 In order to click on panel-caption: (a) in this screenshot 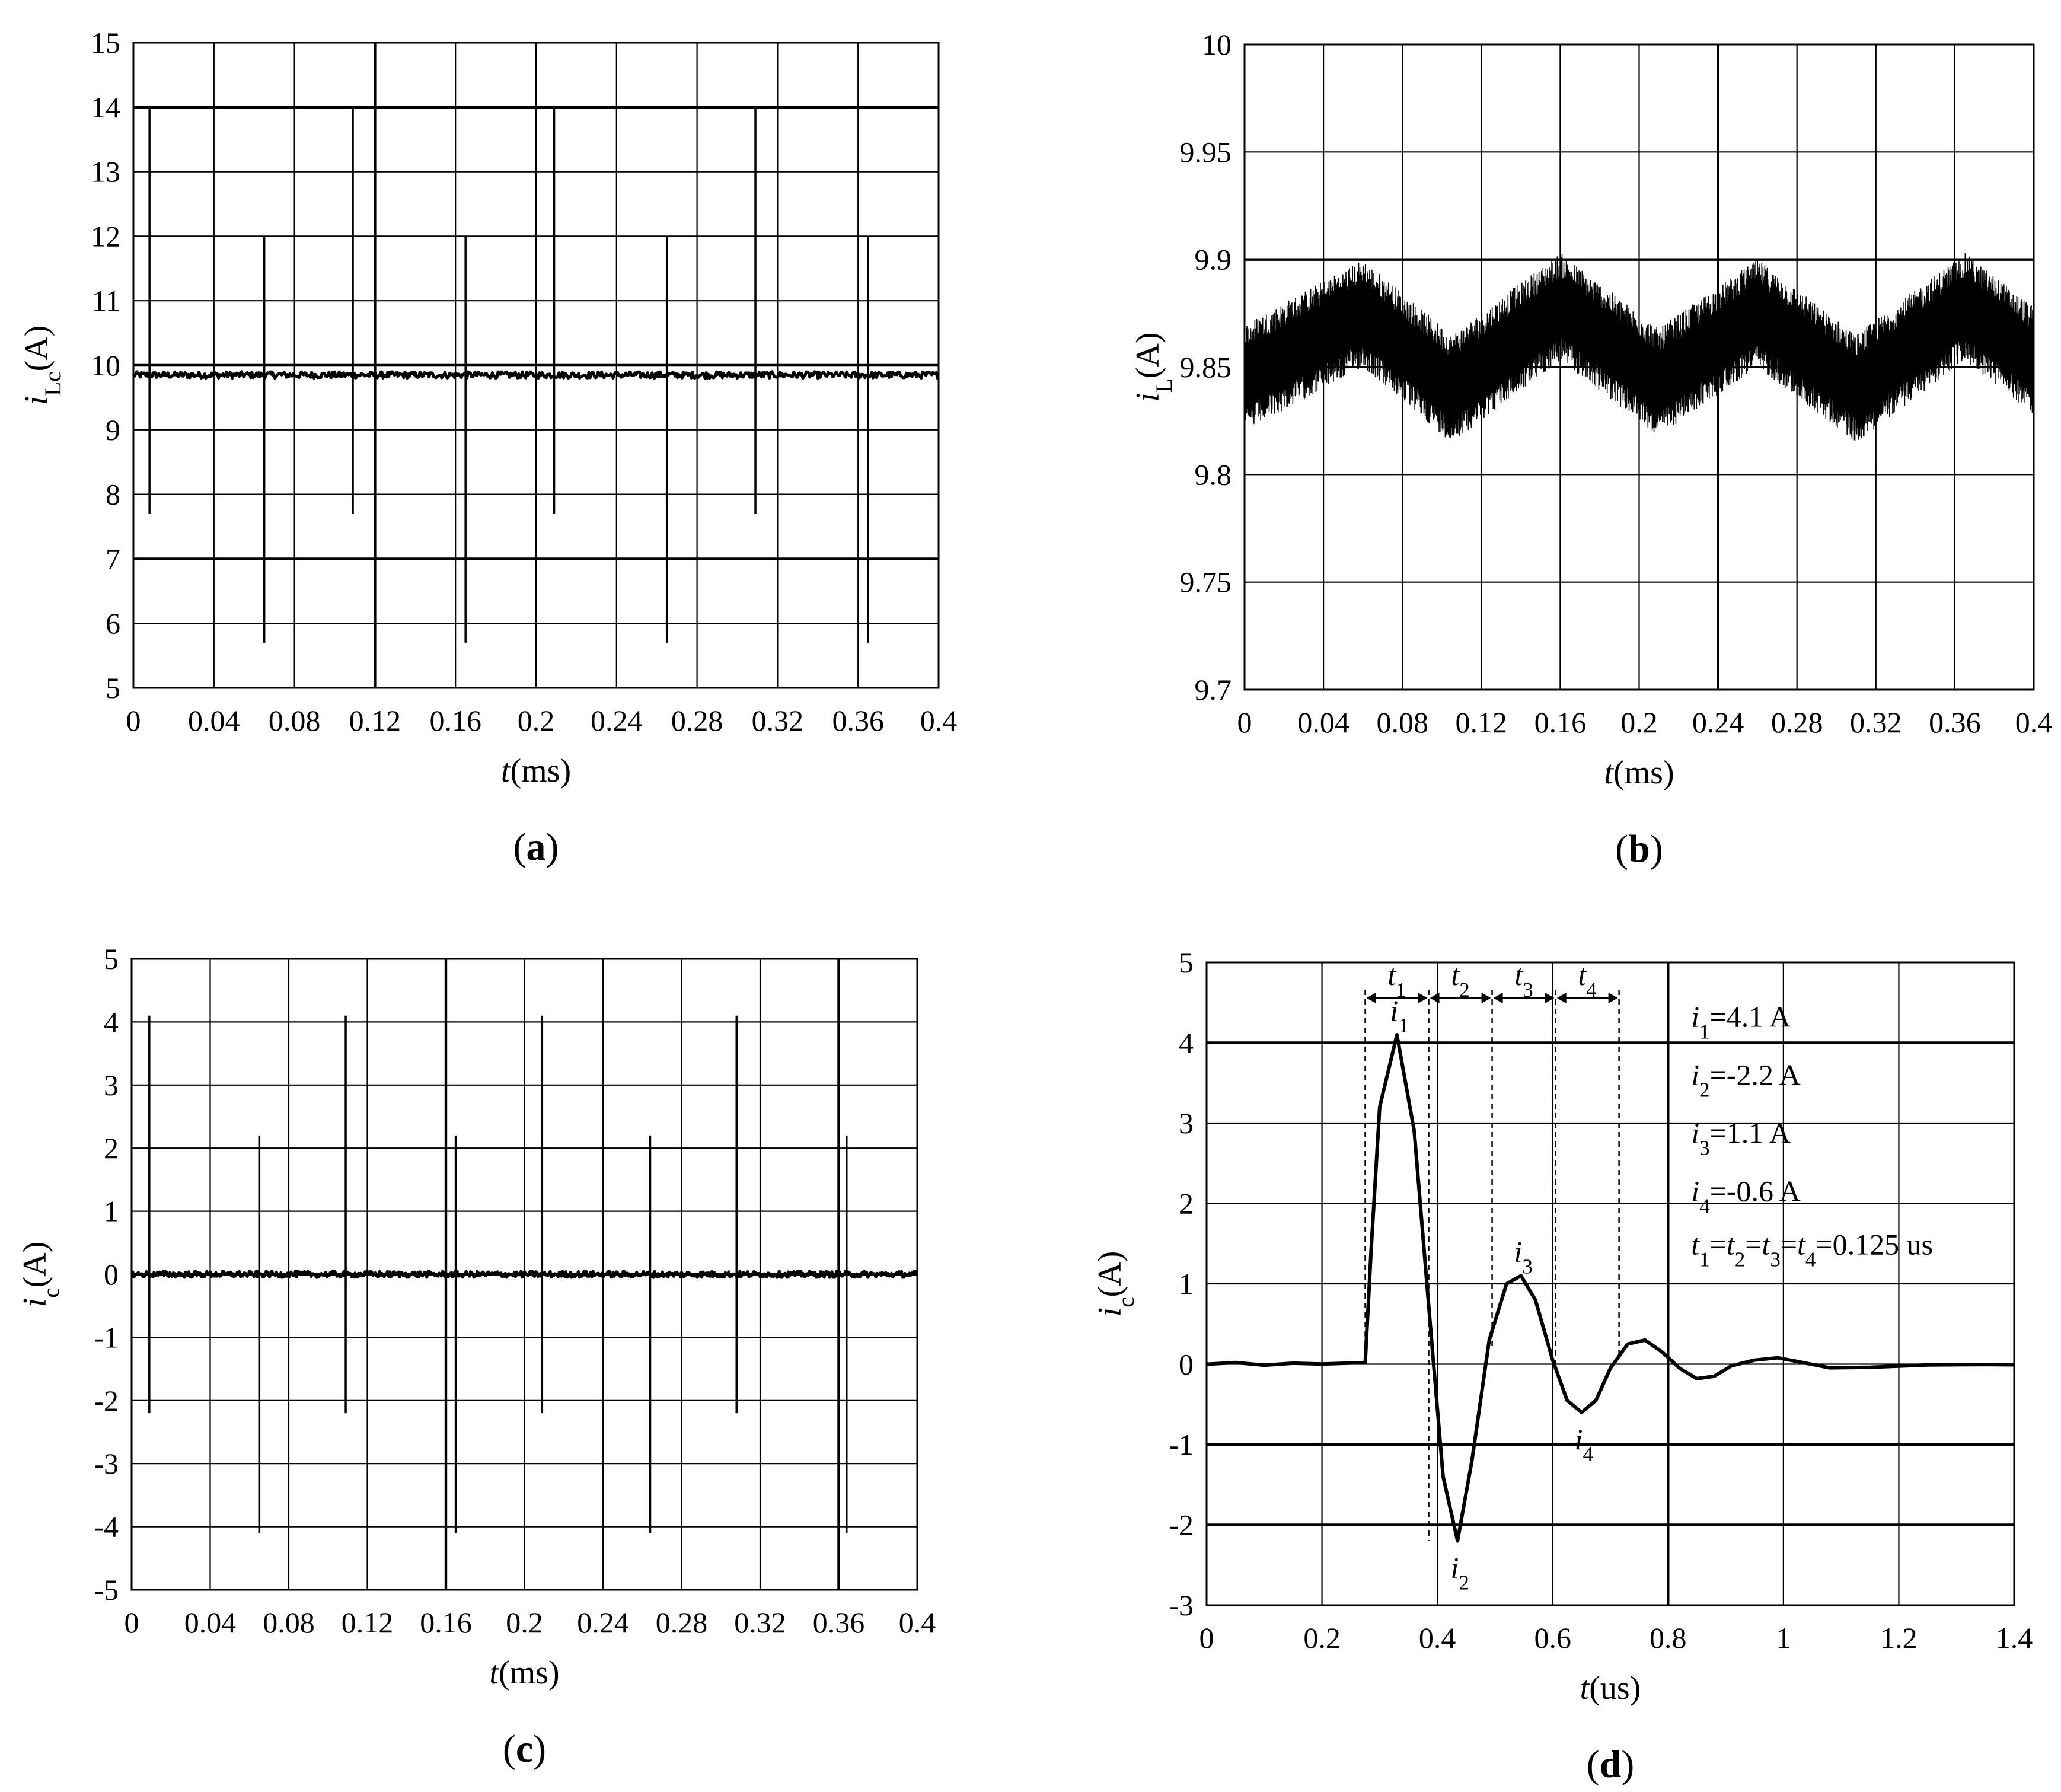, I will do `click(536, 847)`.